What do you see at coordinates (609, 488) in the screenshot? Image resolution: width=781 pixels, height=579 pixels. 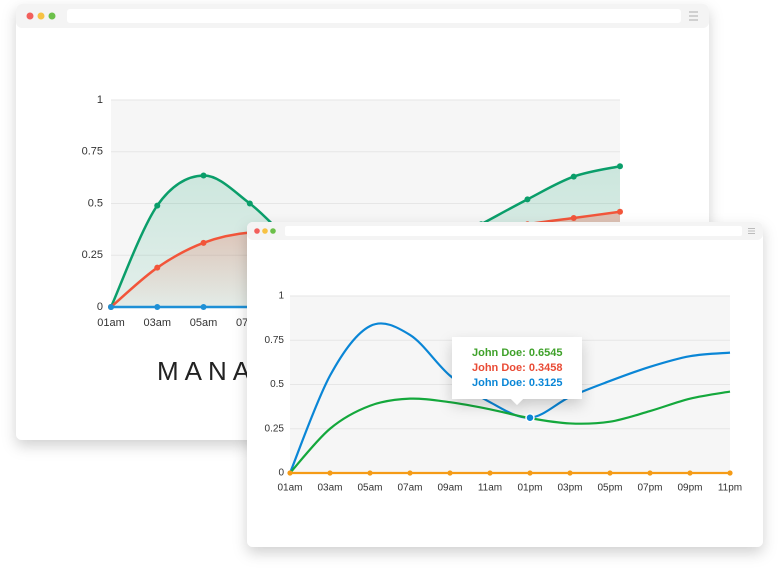 I see `x-tick-label: 05pm` at bounding box center [609, 488].